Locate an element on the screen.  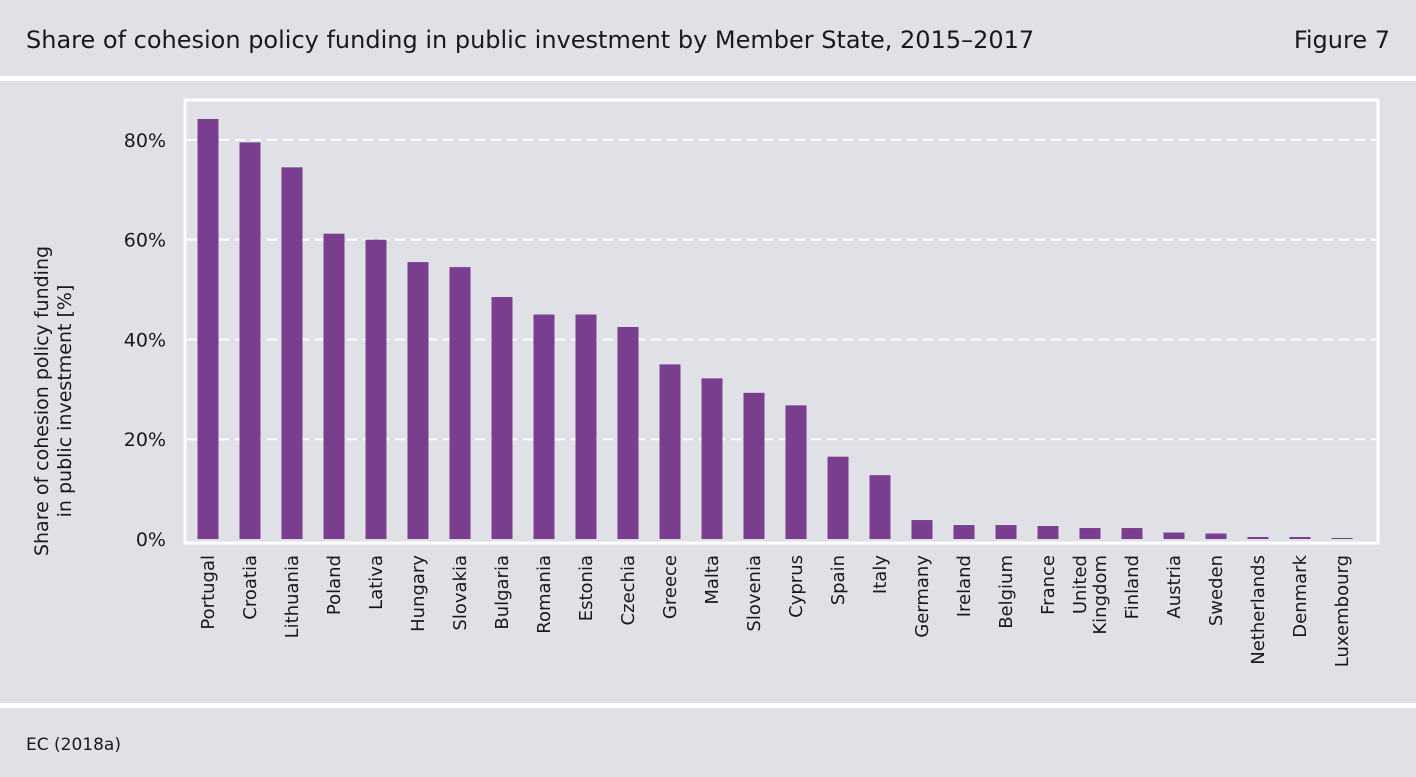
x-tick-label: Slovenia is located at coordinates (754, 593).